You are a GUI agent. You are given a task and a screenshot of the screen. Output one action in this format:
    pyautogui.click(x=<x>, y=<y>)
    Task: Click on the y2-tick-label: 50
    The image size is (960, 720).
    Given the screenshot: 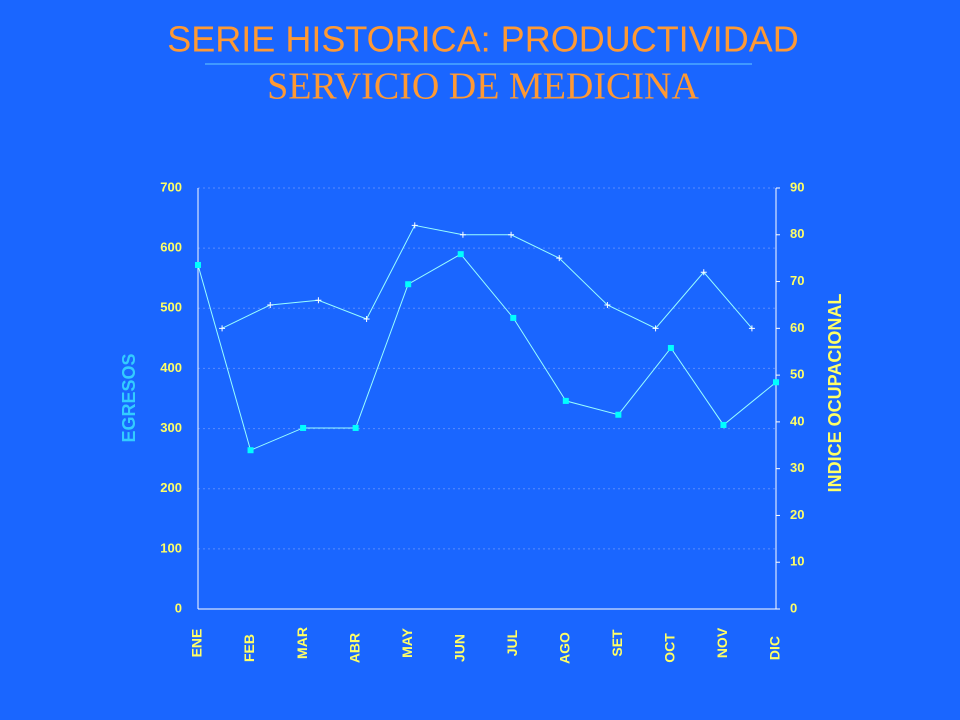 What is the action you would take?
    pyautogui.click(x=797, y=374)
    